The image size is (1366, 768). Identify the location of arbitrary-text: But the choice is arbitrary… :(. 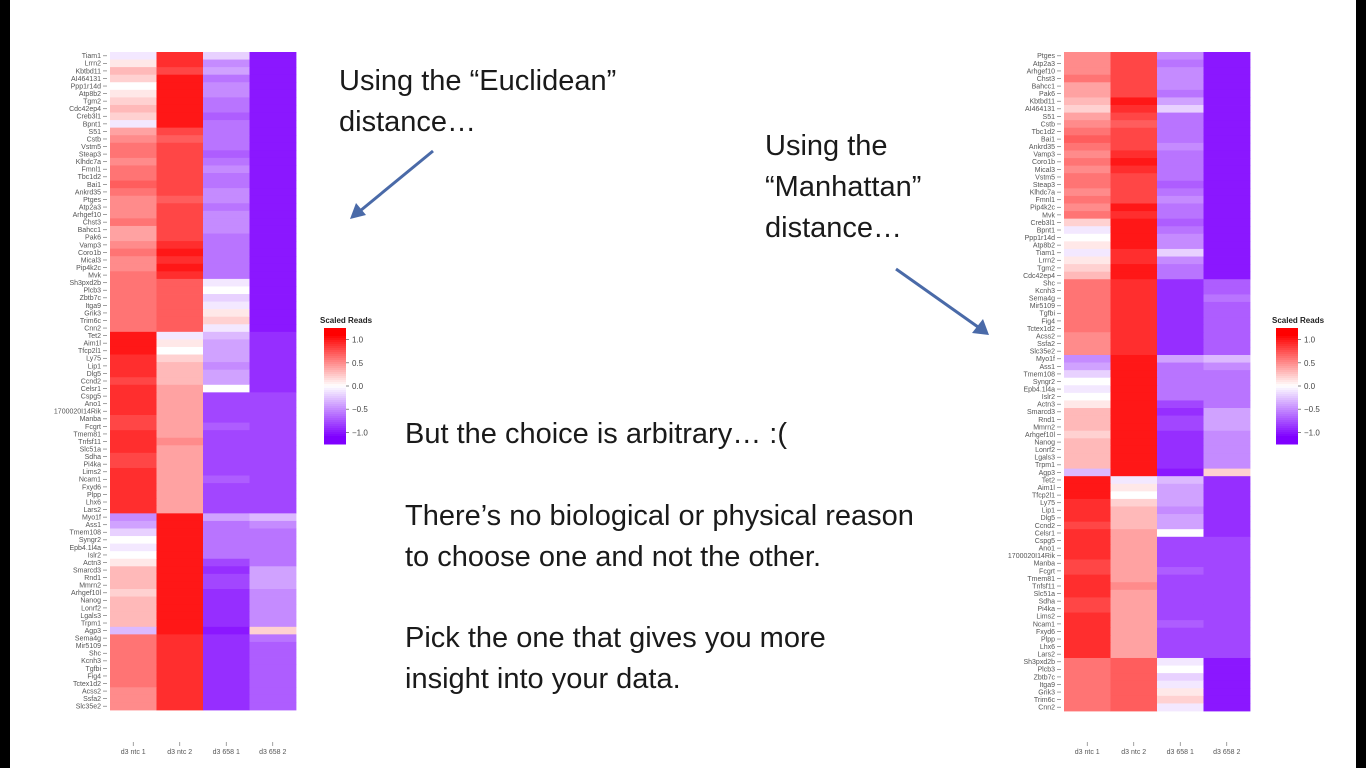
(596, 434).